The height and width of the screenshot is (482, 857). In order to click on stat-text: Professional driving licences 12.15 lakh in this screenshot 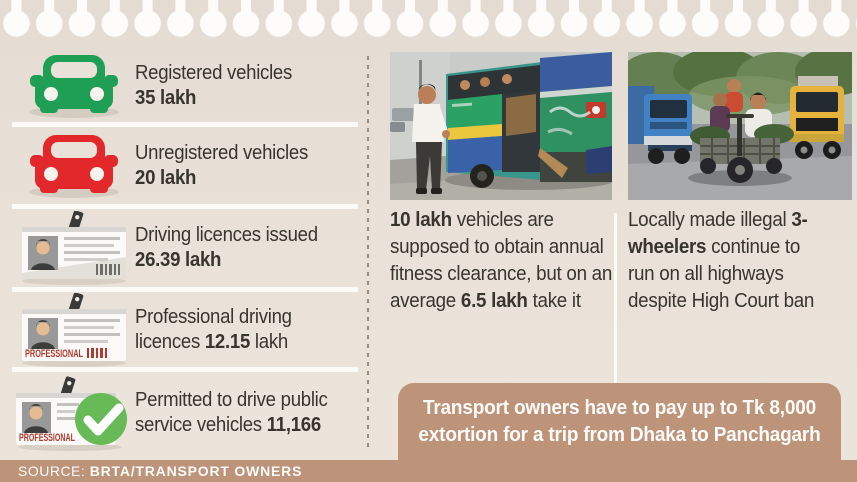, I will do `click(213, 330)`.